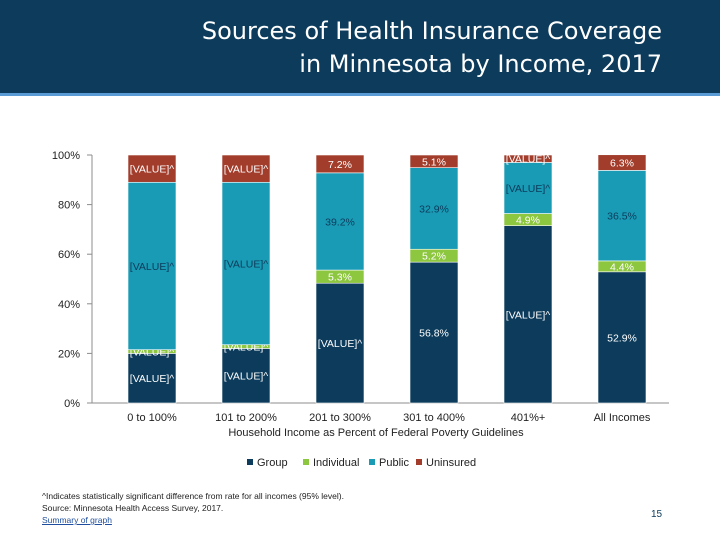 The width and height of the screenshot is (720, 540). I want to click on y-tick-label: 20%, so click(69, 354).